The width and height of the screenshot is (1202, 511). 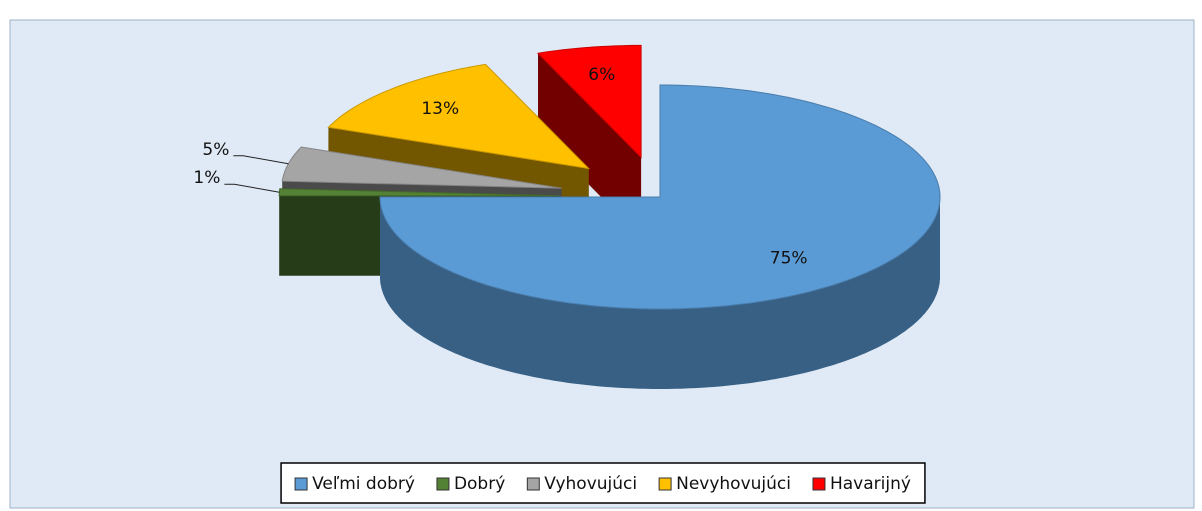 I want to click on slice-side, so click(x=590, y=145).